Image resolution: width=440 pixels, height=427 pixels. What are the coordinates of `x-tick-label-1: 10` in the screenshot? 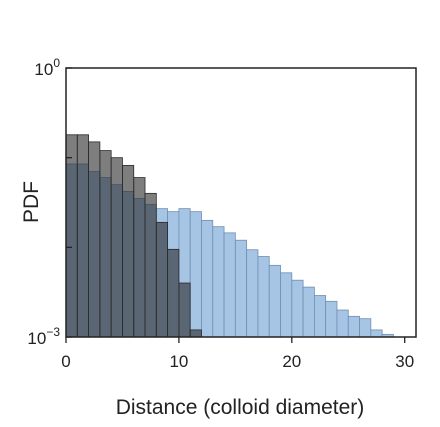 It's located at (178, 361).